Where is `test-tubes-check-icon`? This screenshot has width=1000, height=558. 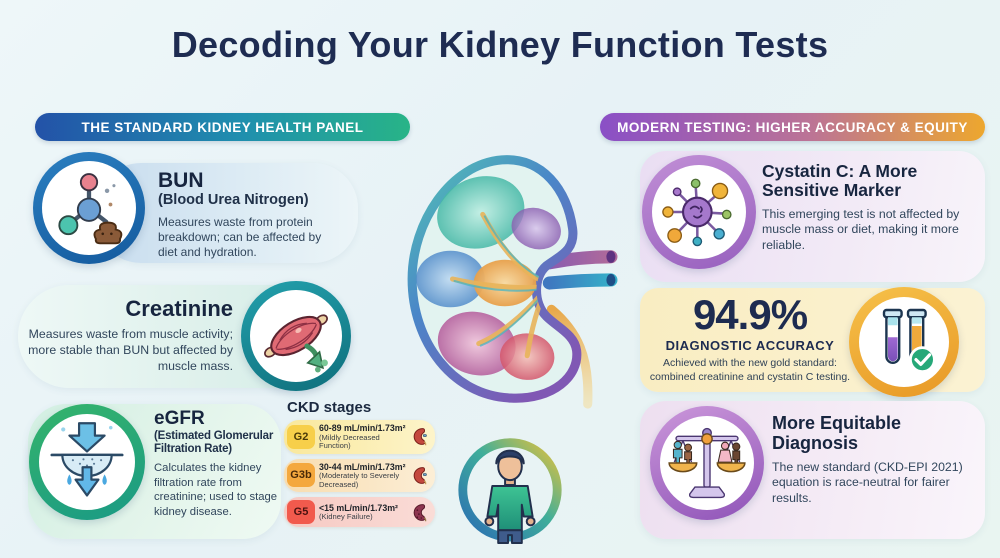 test-tubes-check-icon is located at coordinates (909, 340).